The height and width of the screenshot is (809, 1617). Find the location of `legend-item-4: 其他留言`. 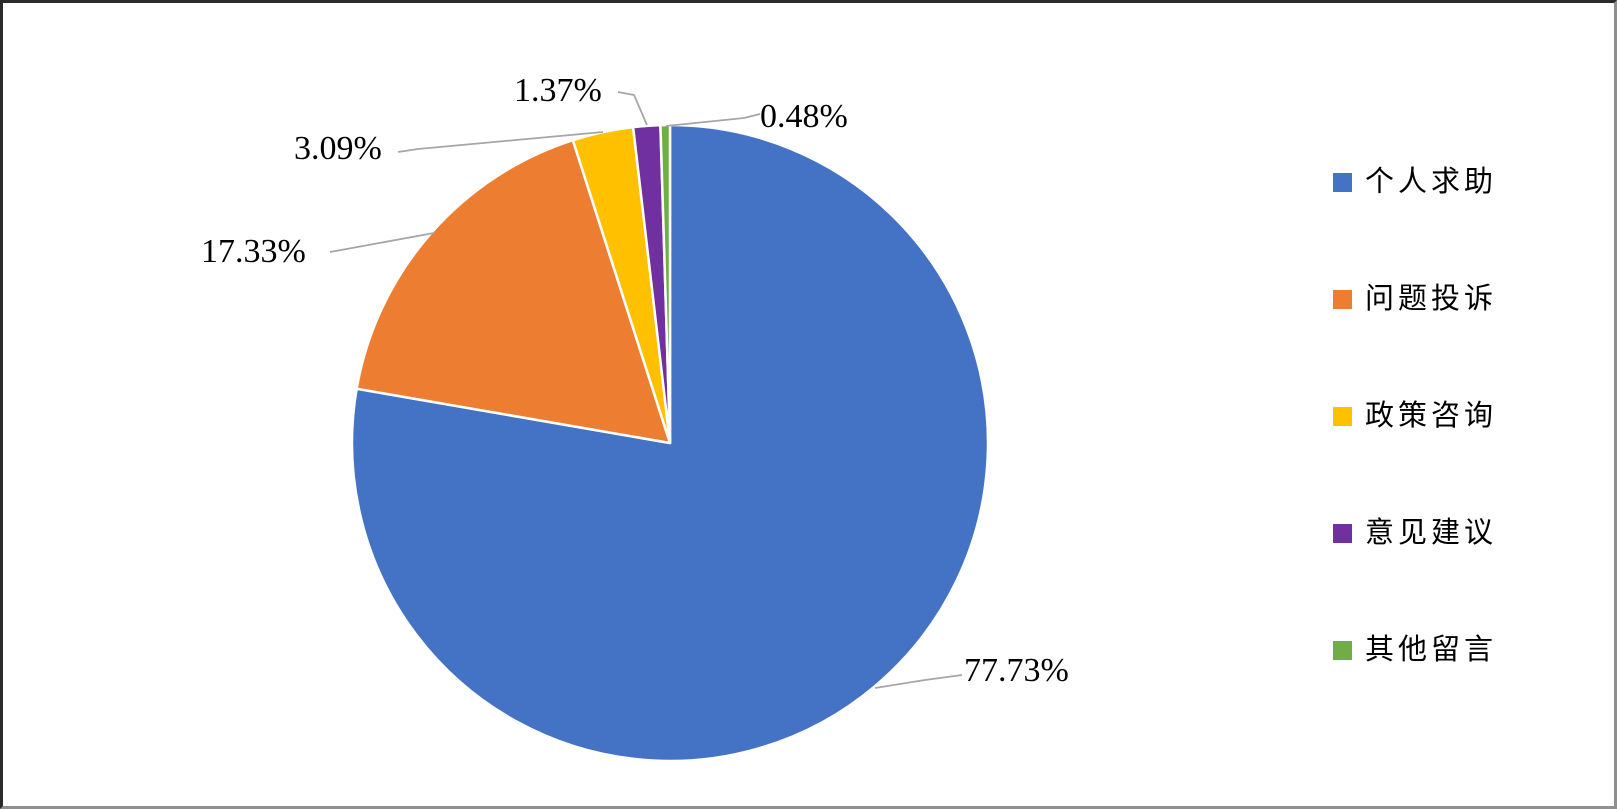

legend-item-4: 其他留言 is located at coordinates (1415, 650).